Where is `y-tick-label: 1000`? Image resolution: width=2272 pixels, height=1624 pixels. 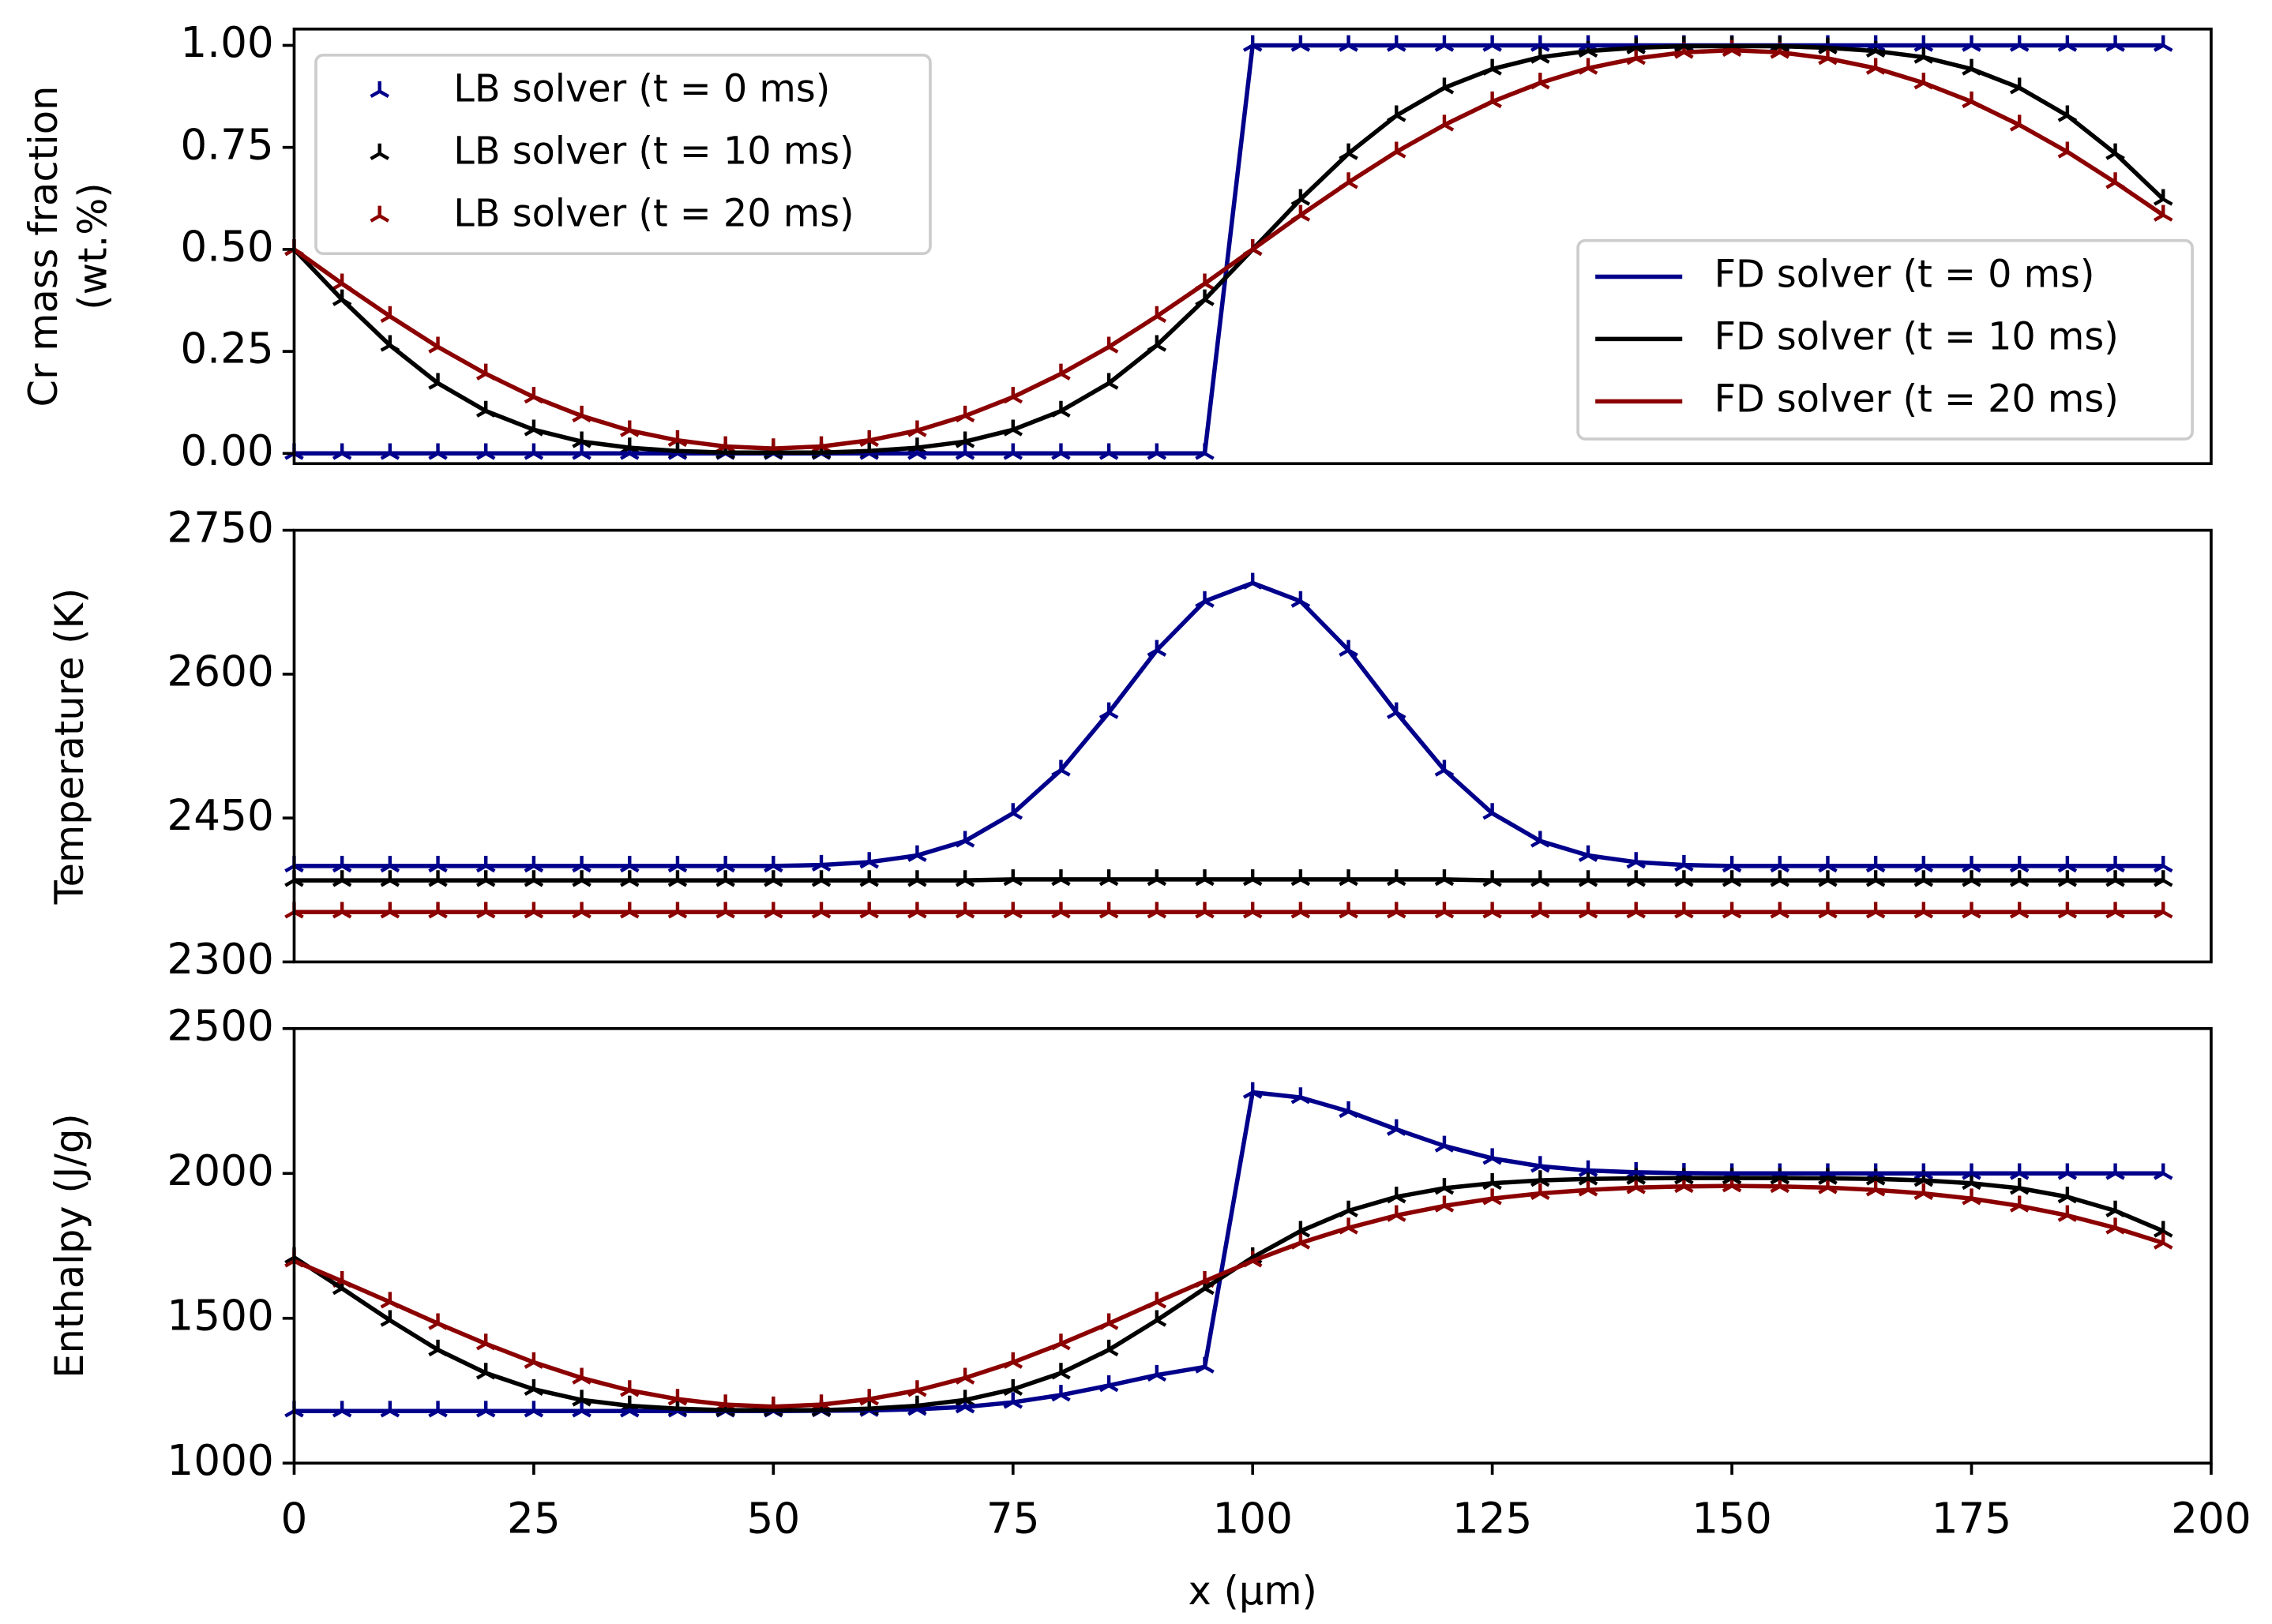
y-tick-label: 1000 is located at coordinates (220, 1460).